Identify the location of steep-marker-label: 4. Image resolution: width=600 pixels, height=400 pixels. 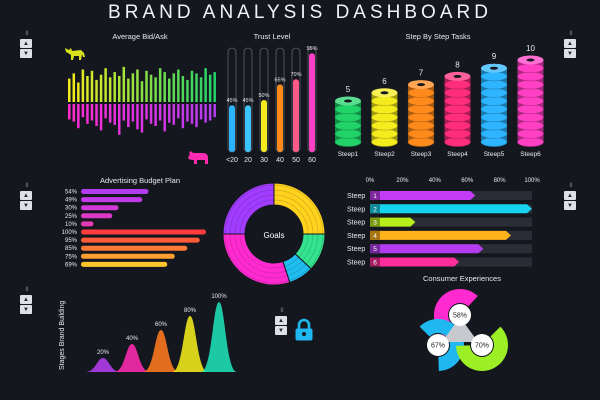
(375, 236).